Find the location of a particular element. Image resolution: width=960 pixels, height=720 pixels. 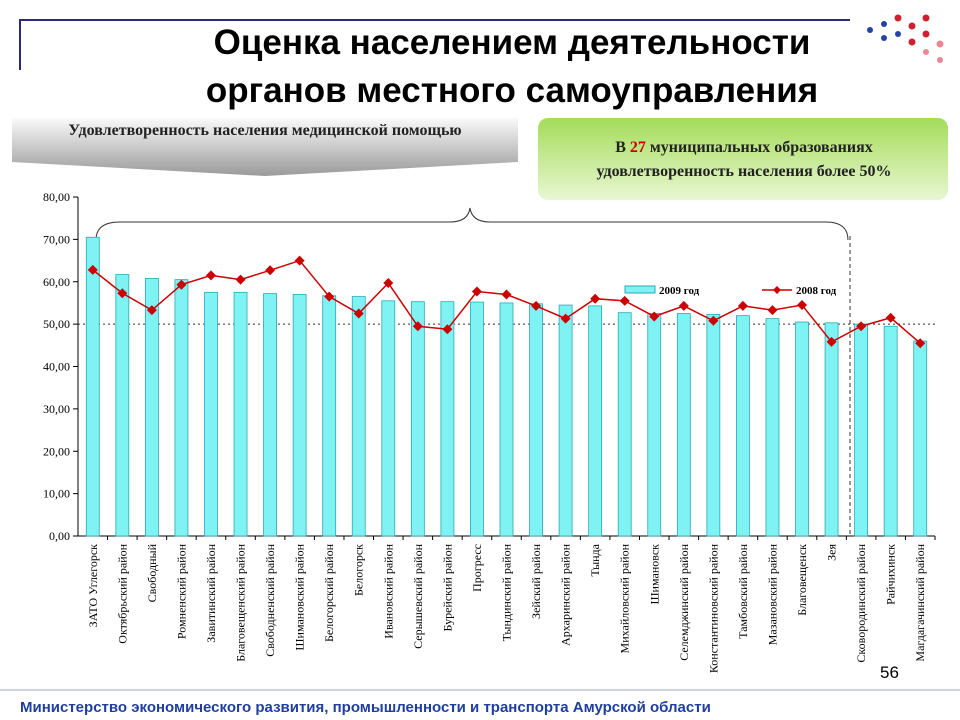

x-tick-label: Архаринский район is located at coordinates (566, 594).